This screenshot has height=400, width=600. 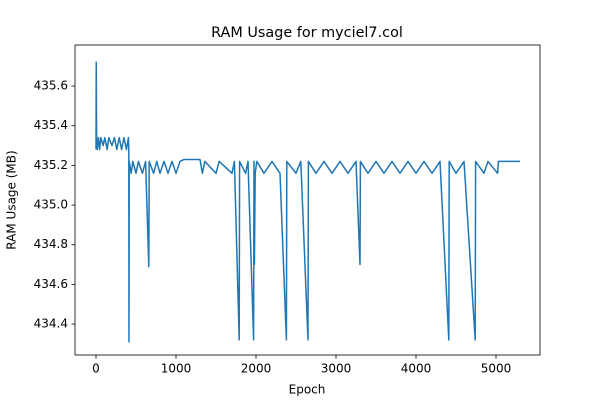 What do you see at coordinates (51, 244) in the screenshot?
I see `y-tick-label: 434.8` at bounding box center [51, 244].